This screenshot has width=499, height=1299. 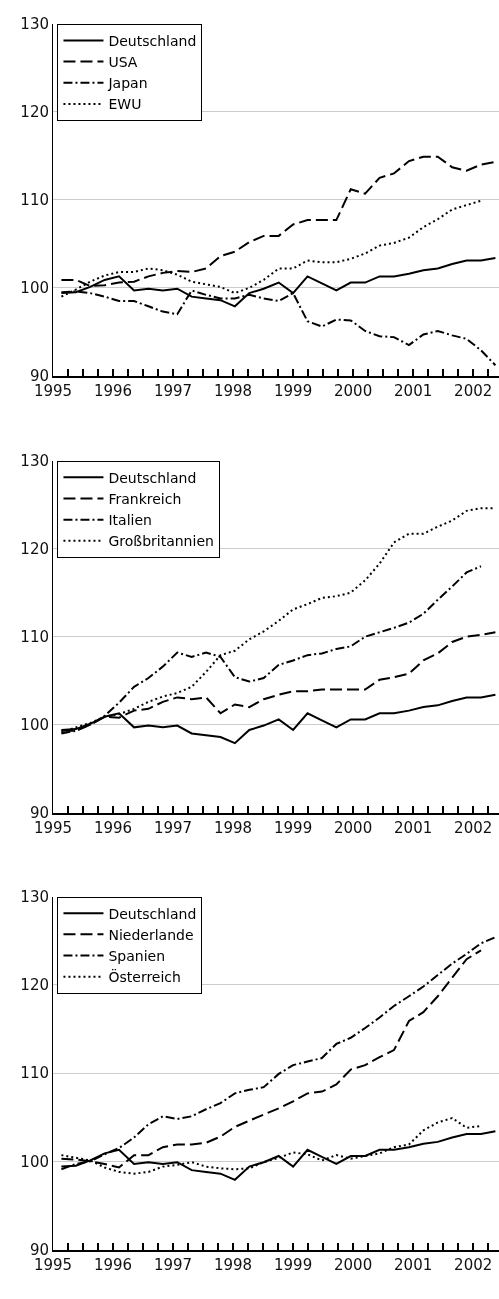 What do you see at coordinates (151, 934) in the screenshot?
I see `legend-label: Niederlande` at bounding box center [151, 934].